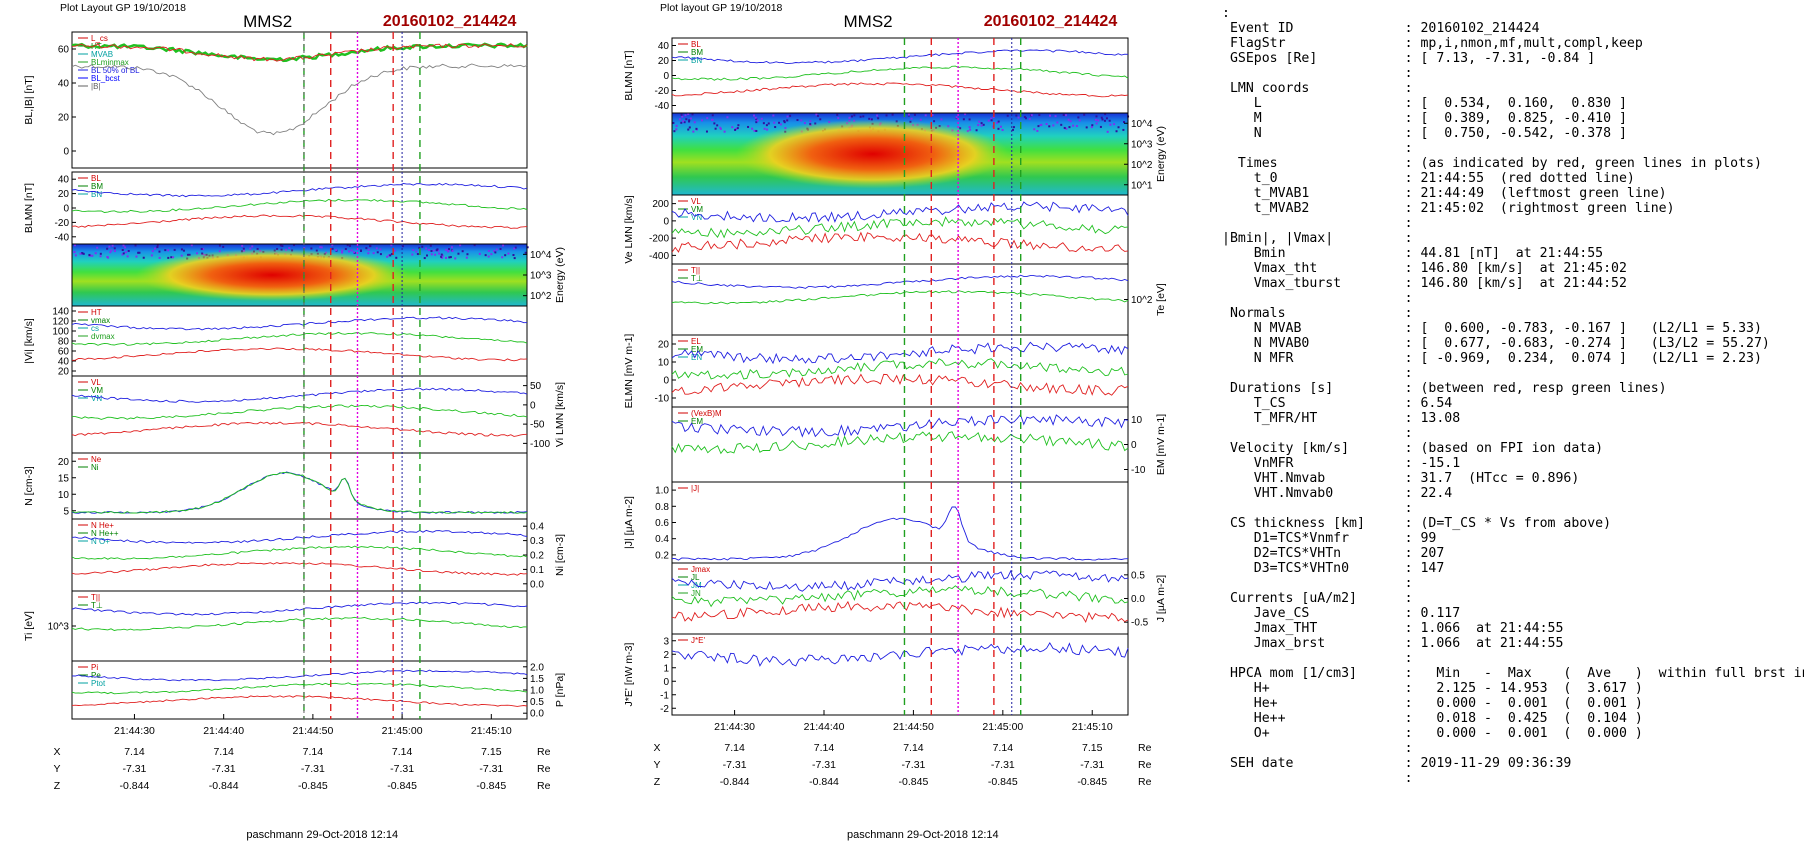  I want to click on y-tick-label: 10^2, so click(1142, 165).